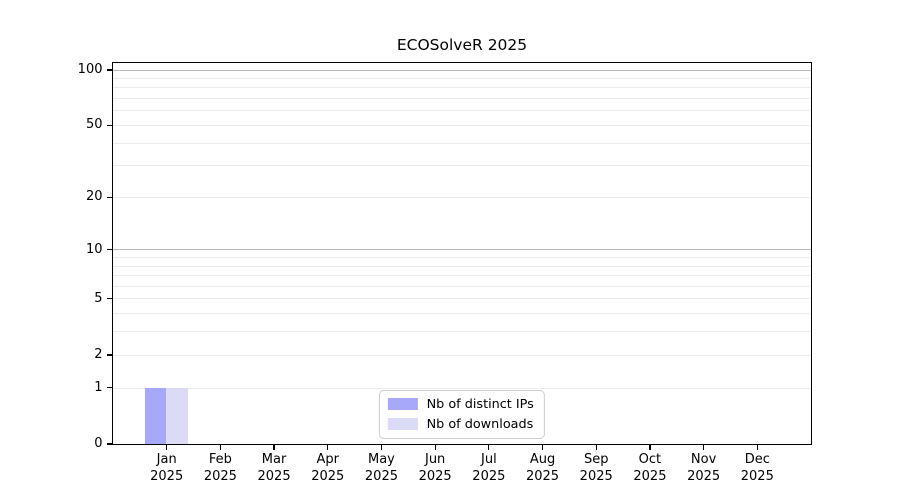 Image resolution: width=900 pixels, height=500 pixels. I want to click on x-tick-label-jul: Jul 2025, so click(489, 468).